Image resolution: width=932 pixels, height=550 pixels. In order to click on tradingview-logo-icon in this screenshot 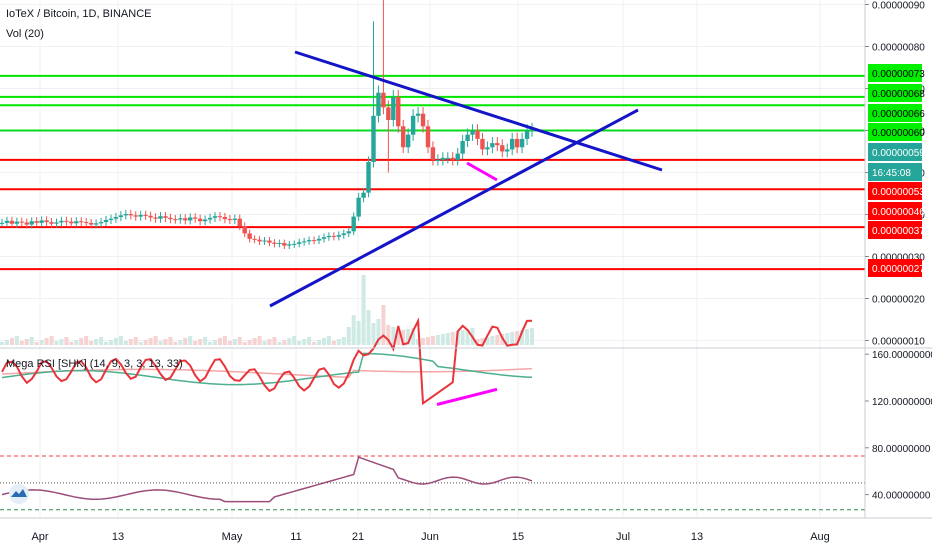, I will do `click(19, 494)`.